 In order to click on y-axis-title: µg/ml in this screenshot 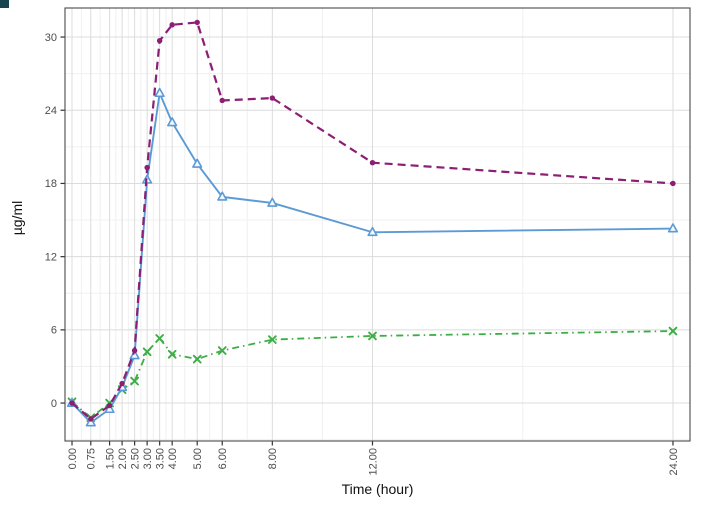, I will do `click(17, 218)`.